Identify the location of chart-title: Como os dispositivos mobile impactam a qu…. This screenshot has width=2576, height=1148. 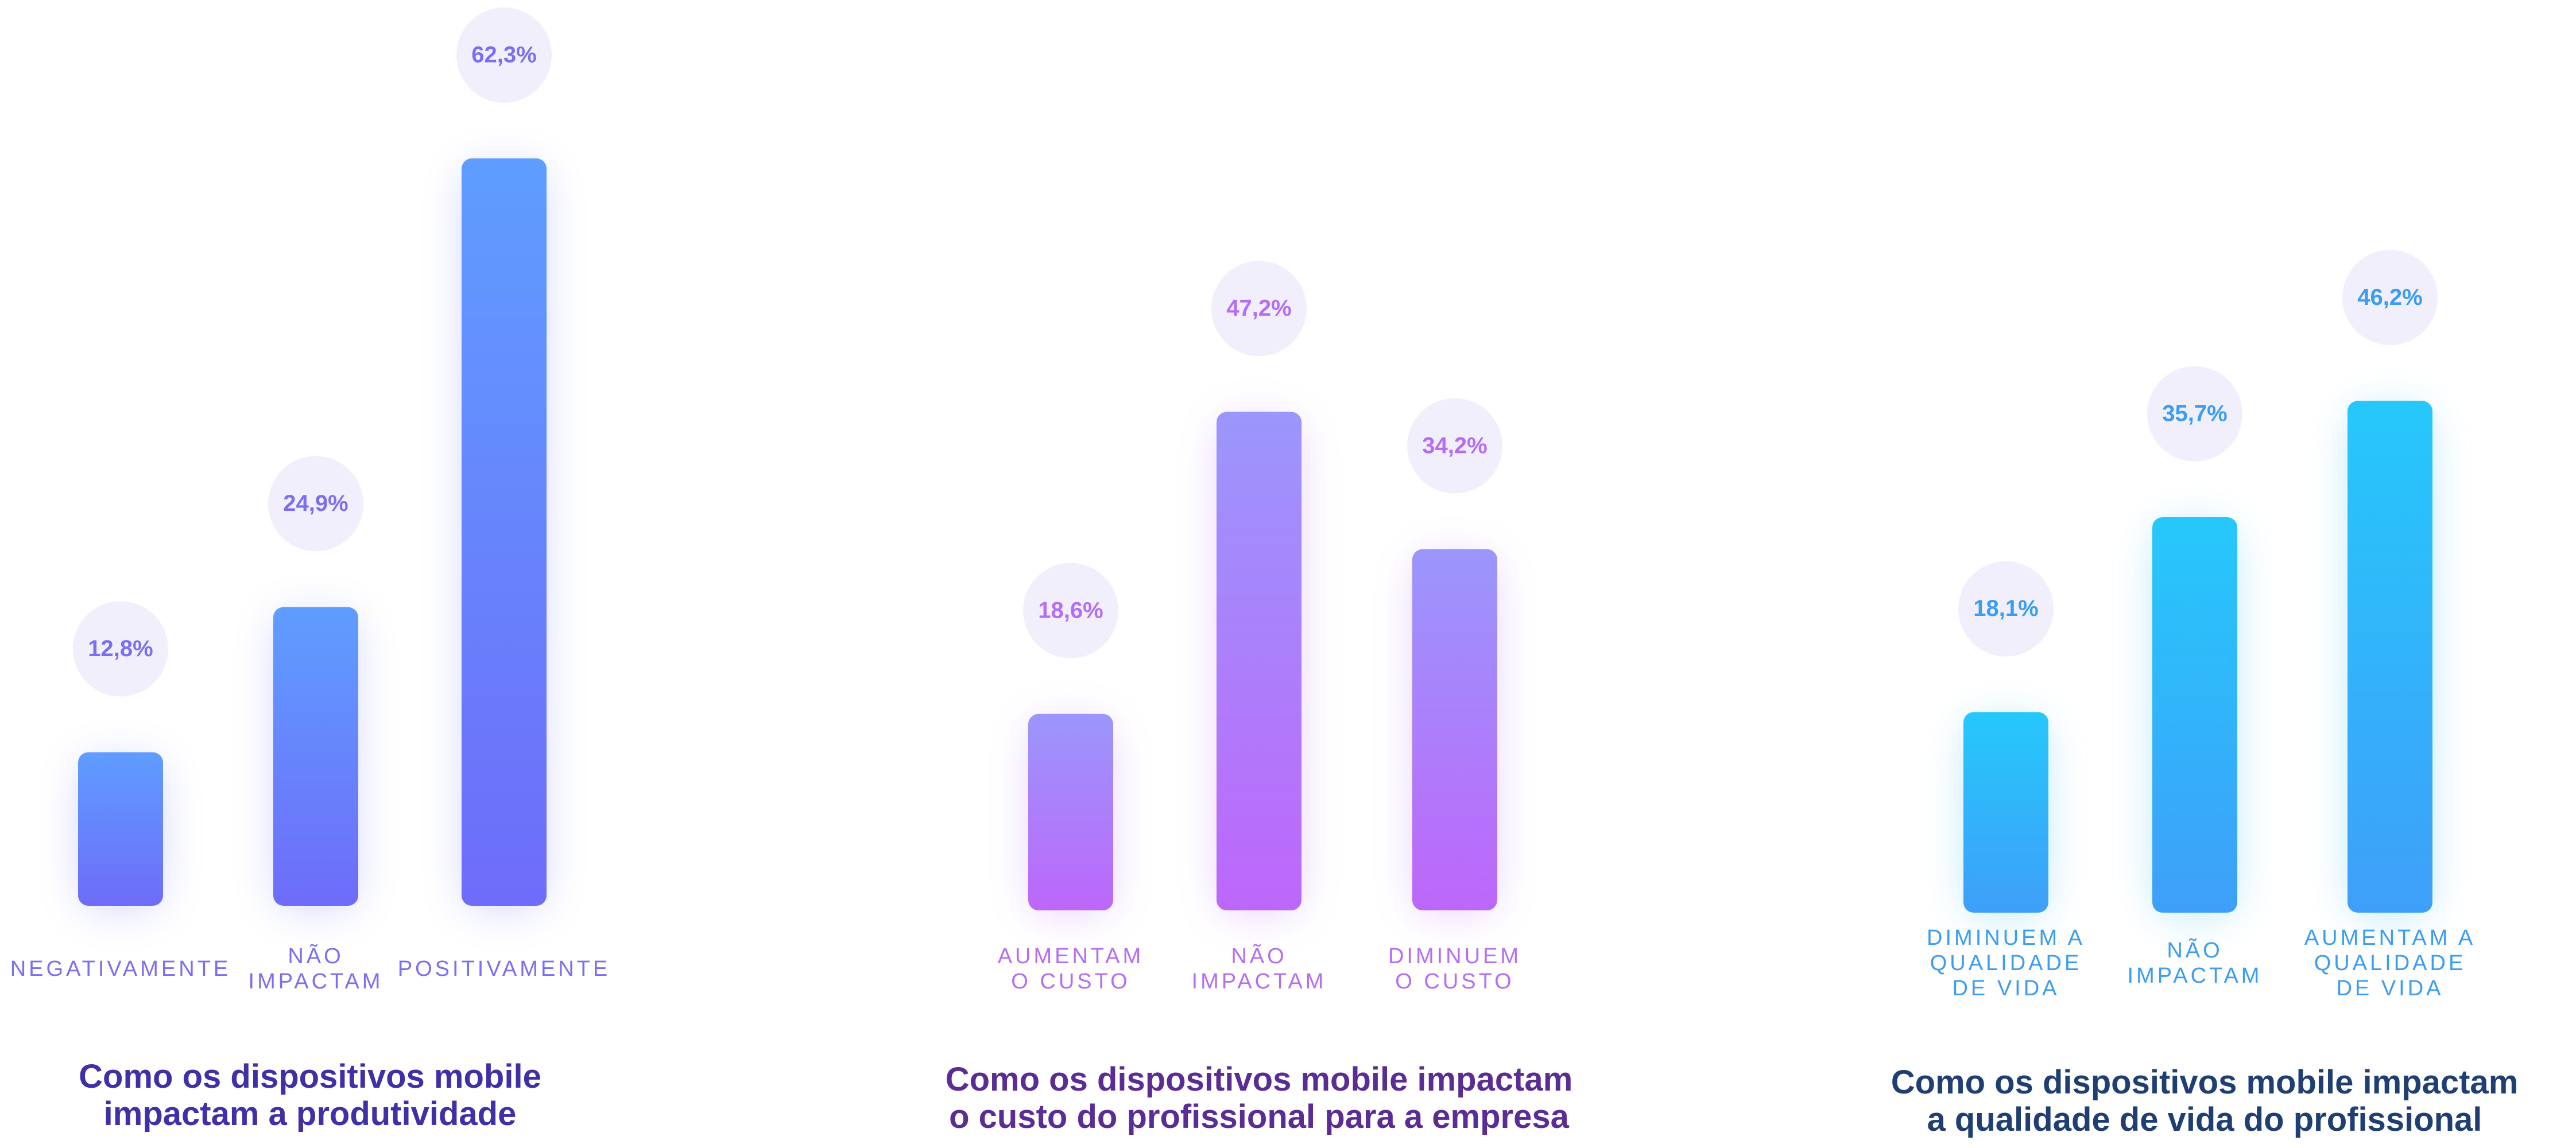
(2205, 1101).